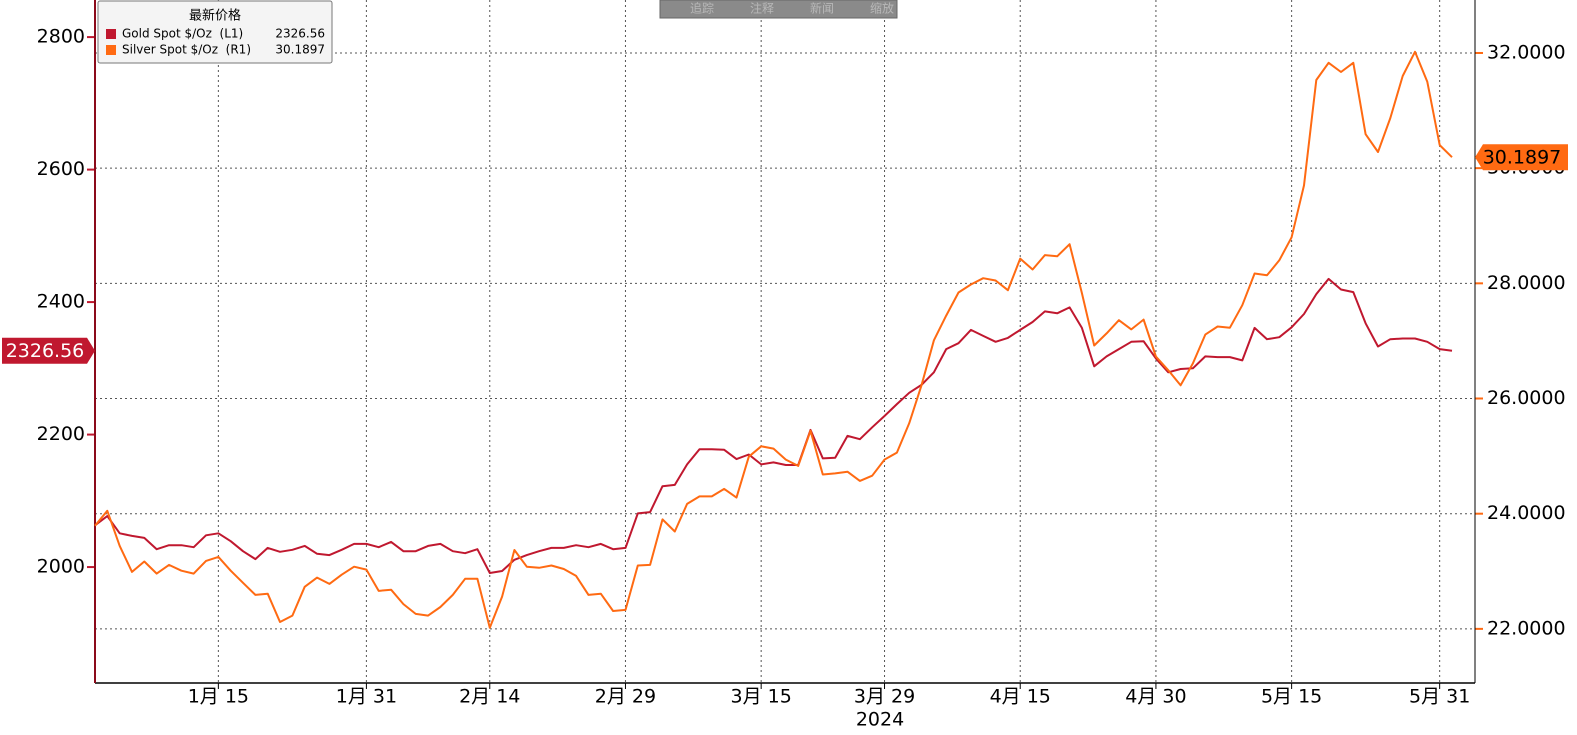 The image size is (1577, 735). Describe the element at coordinates (1155, 697) in the screenshot. I see `x-tick-label: 4月 30` at that location.